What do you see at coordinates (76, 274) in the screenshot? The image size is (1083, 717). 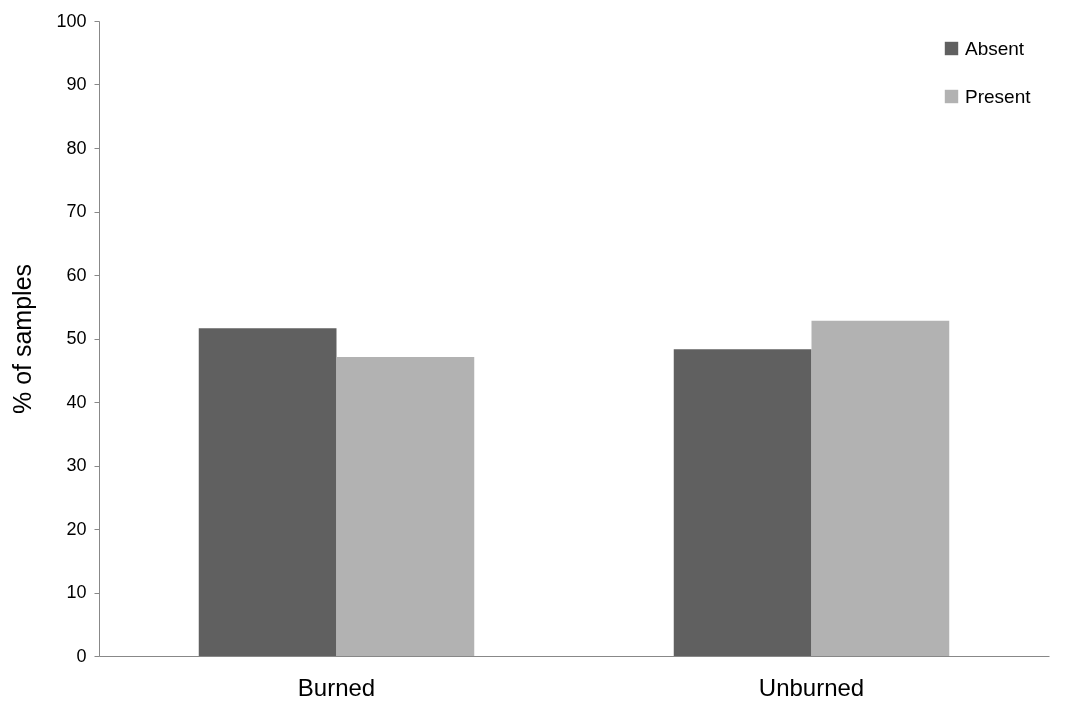 I see `y-tick-label: 60` at bounding box center [76, 274].